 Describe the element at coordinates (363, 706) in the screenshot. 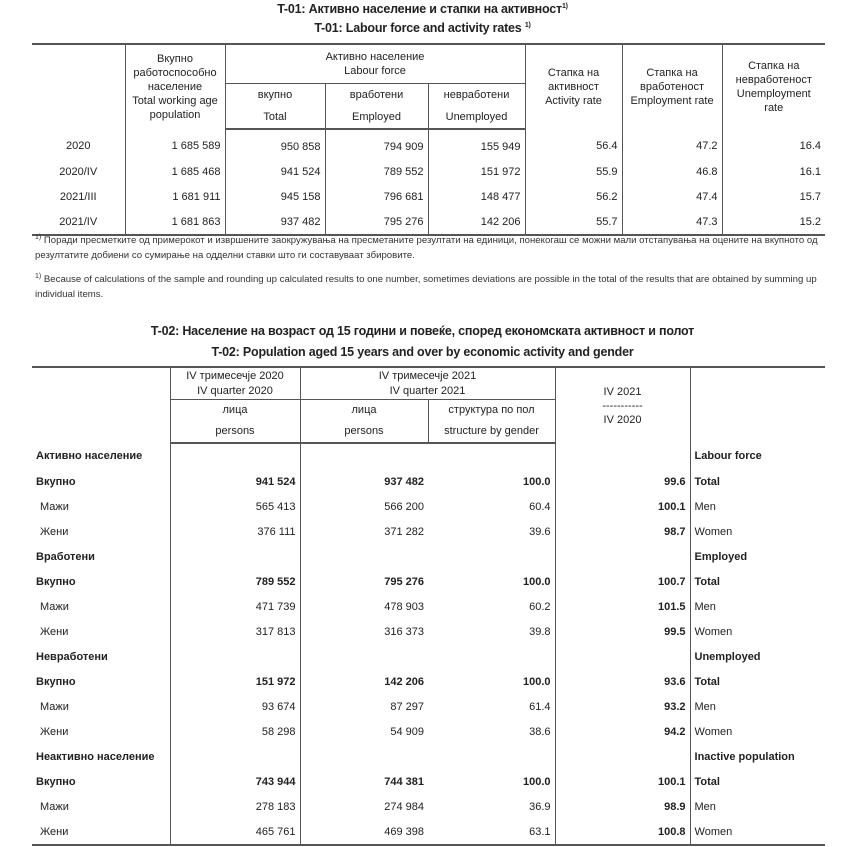

I see `persons-2021: 87 297` at that location.